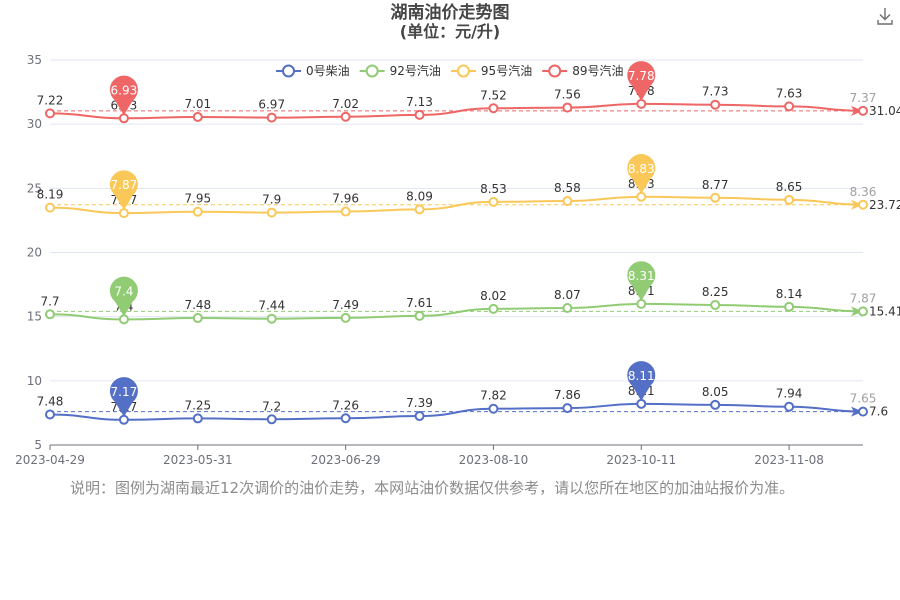 The height and width of the screenshot is (600, 900). I want to click on data-label: 7.96, so click(345, 199).